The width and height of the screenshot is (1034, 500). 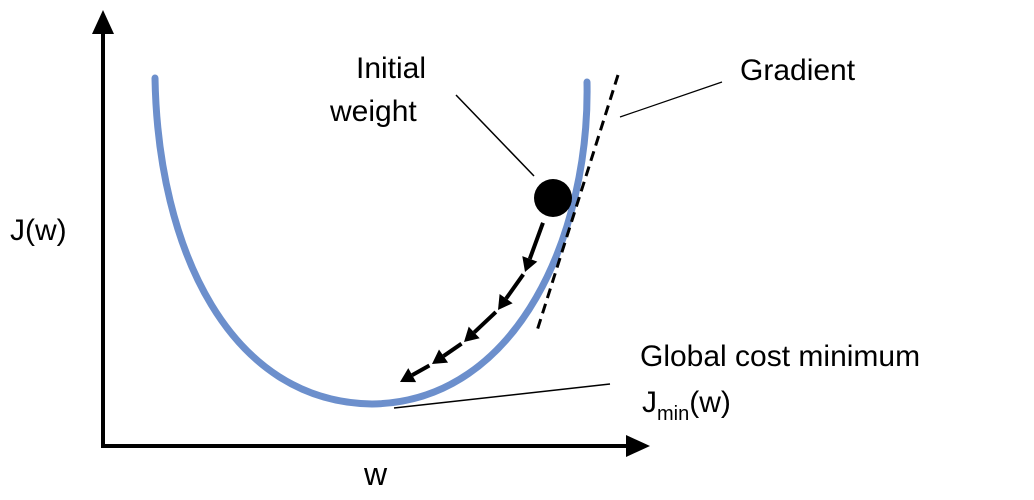 What do you see at coordinates (103, 22) in the screenshot?
I see `y-axis-arrow-icon` at bounding box center [103, 22].